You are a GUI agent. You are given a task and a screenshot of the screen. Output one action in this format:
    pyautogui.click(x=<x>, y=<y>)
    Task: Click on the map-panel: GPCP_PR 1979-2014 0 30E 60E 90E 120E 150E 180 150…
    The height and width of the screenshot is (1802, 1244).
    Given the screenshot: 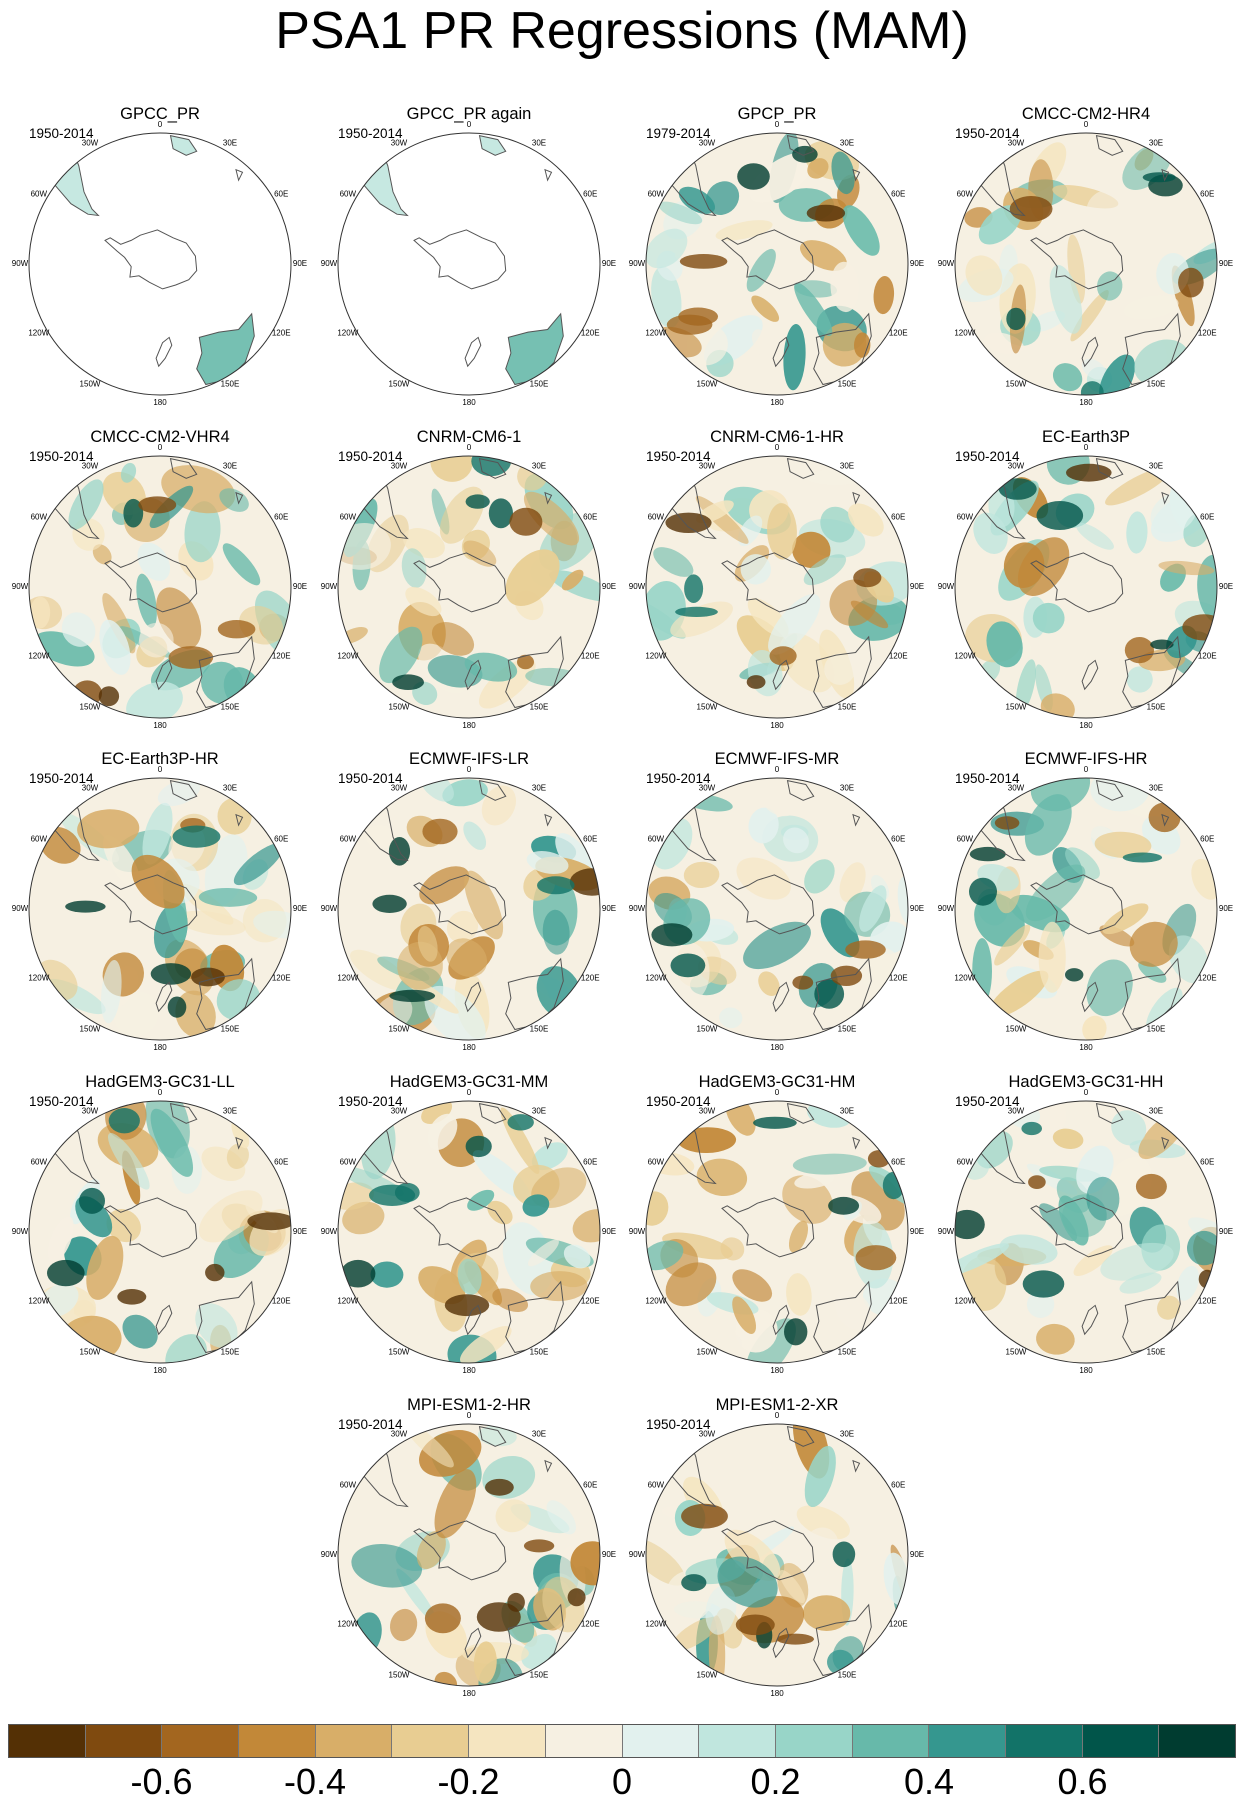 What is the action you would take?
    pyautogui.click(x=776, y=256)
    